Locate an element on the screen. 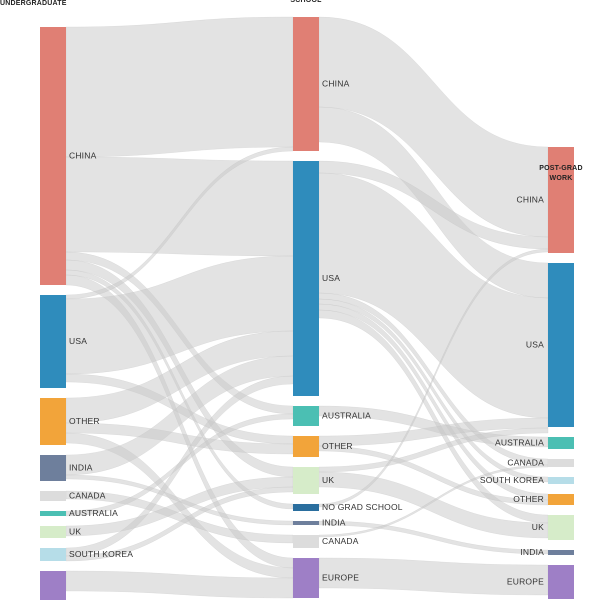  column-title: SCHOOL is located at coordinates (306, 2).